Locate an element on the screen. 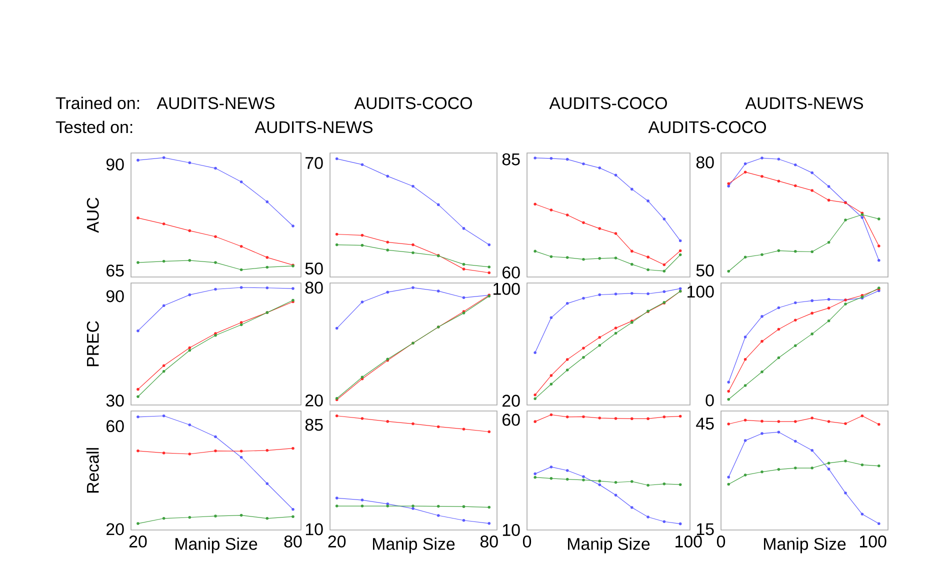 Image resolution: width=948 pixels, height=564 pixels. y-tick-label: 0 is located at coordinates (710, 400).